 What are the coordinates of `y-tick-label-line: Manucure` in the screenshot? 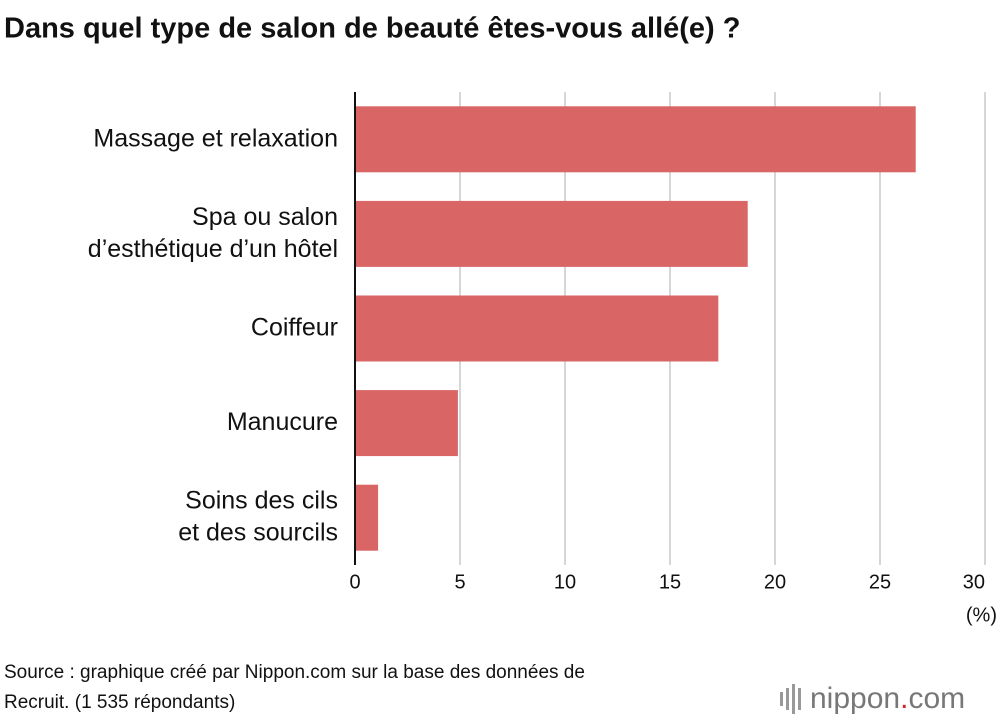 It's located at (282, 422).